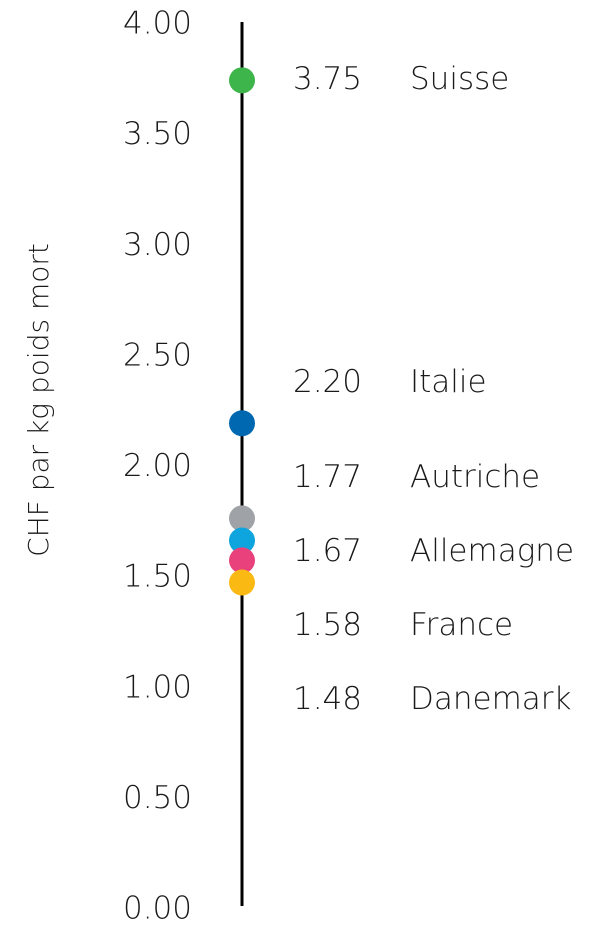 This screenshot has height=925, width=598. What do you see at coordinates (490, 699) in the screenshot?
I see `category-label: Danemark` at bounding box center [490, 699].